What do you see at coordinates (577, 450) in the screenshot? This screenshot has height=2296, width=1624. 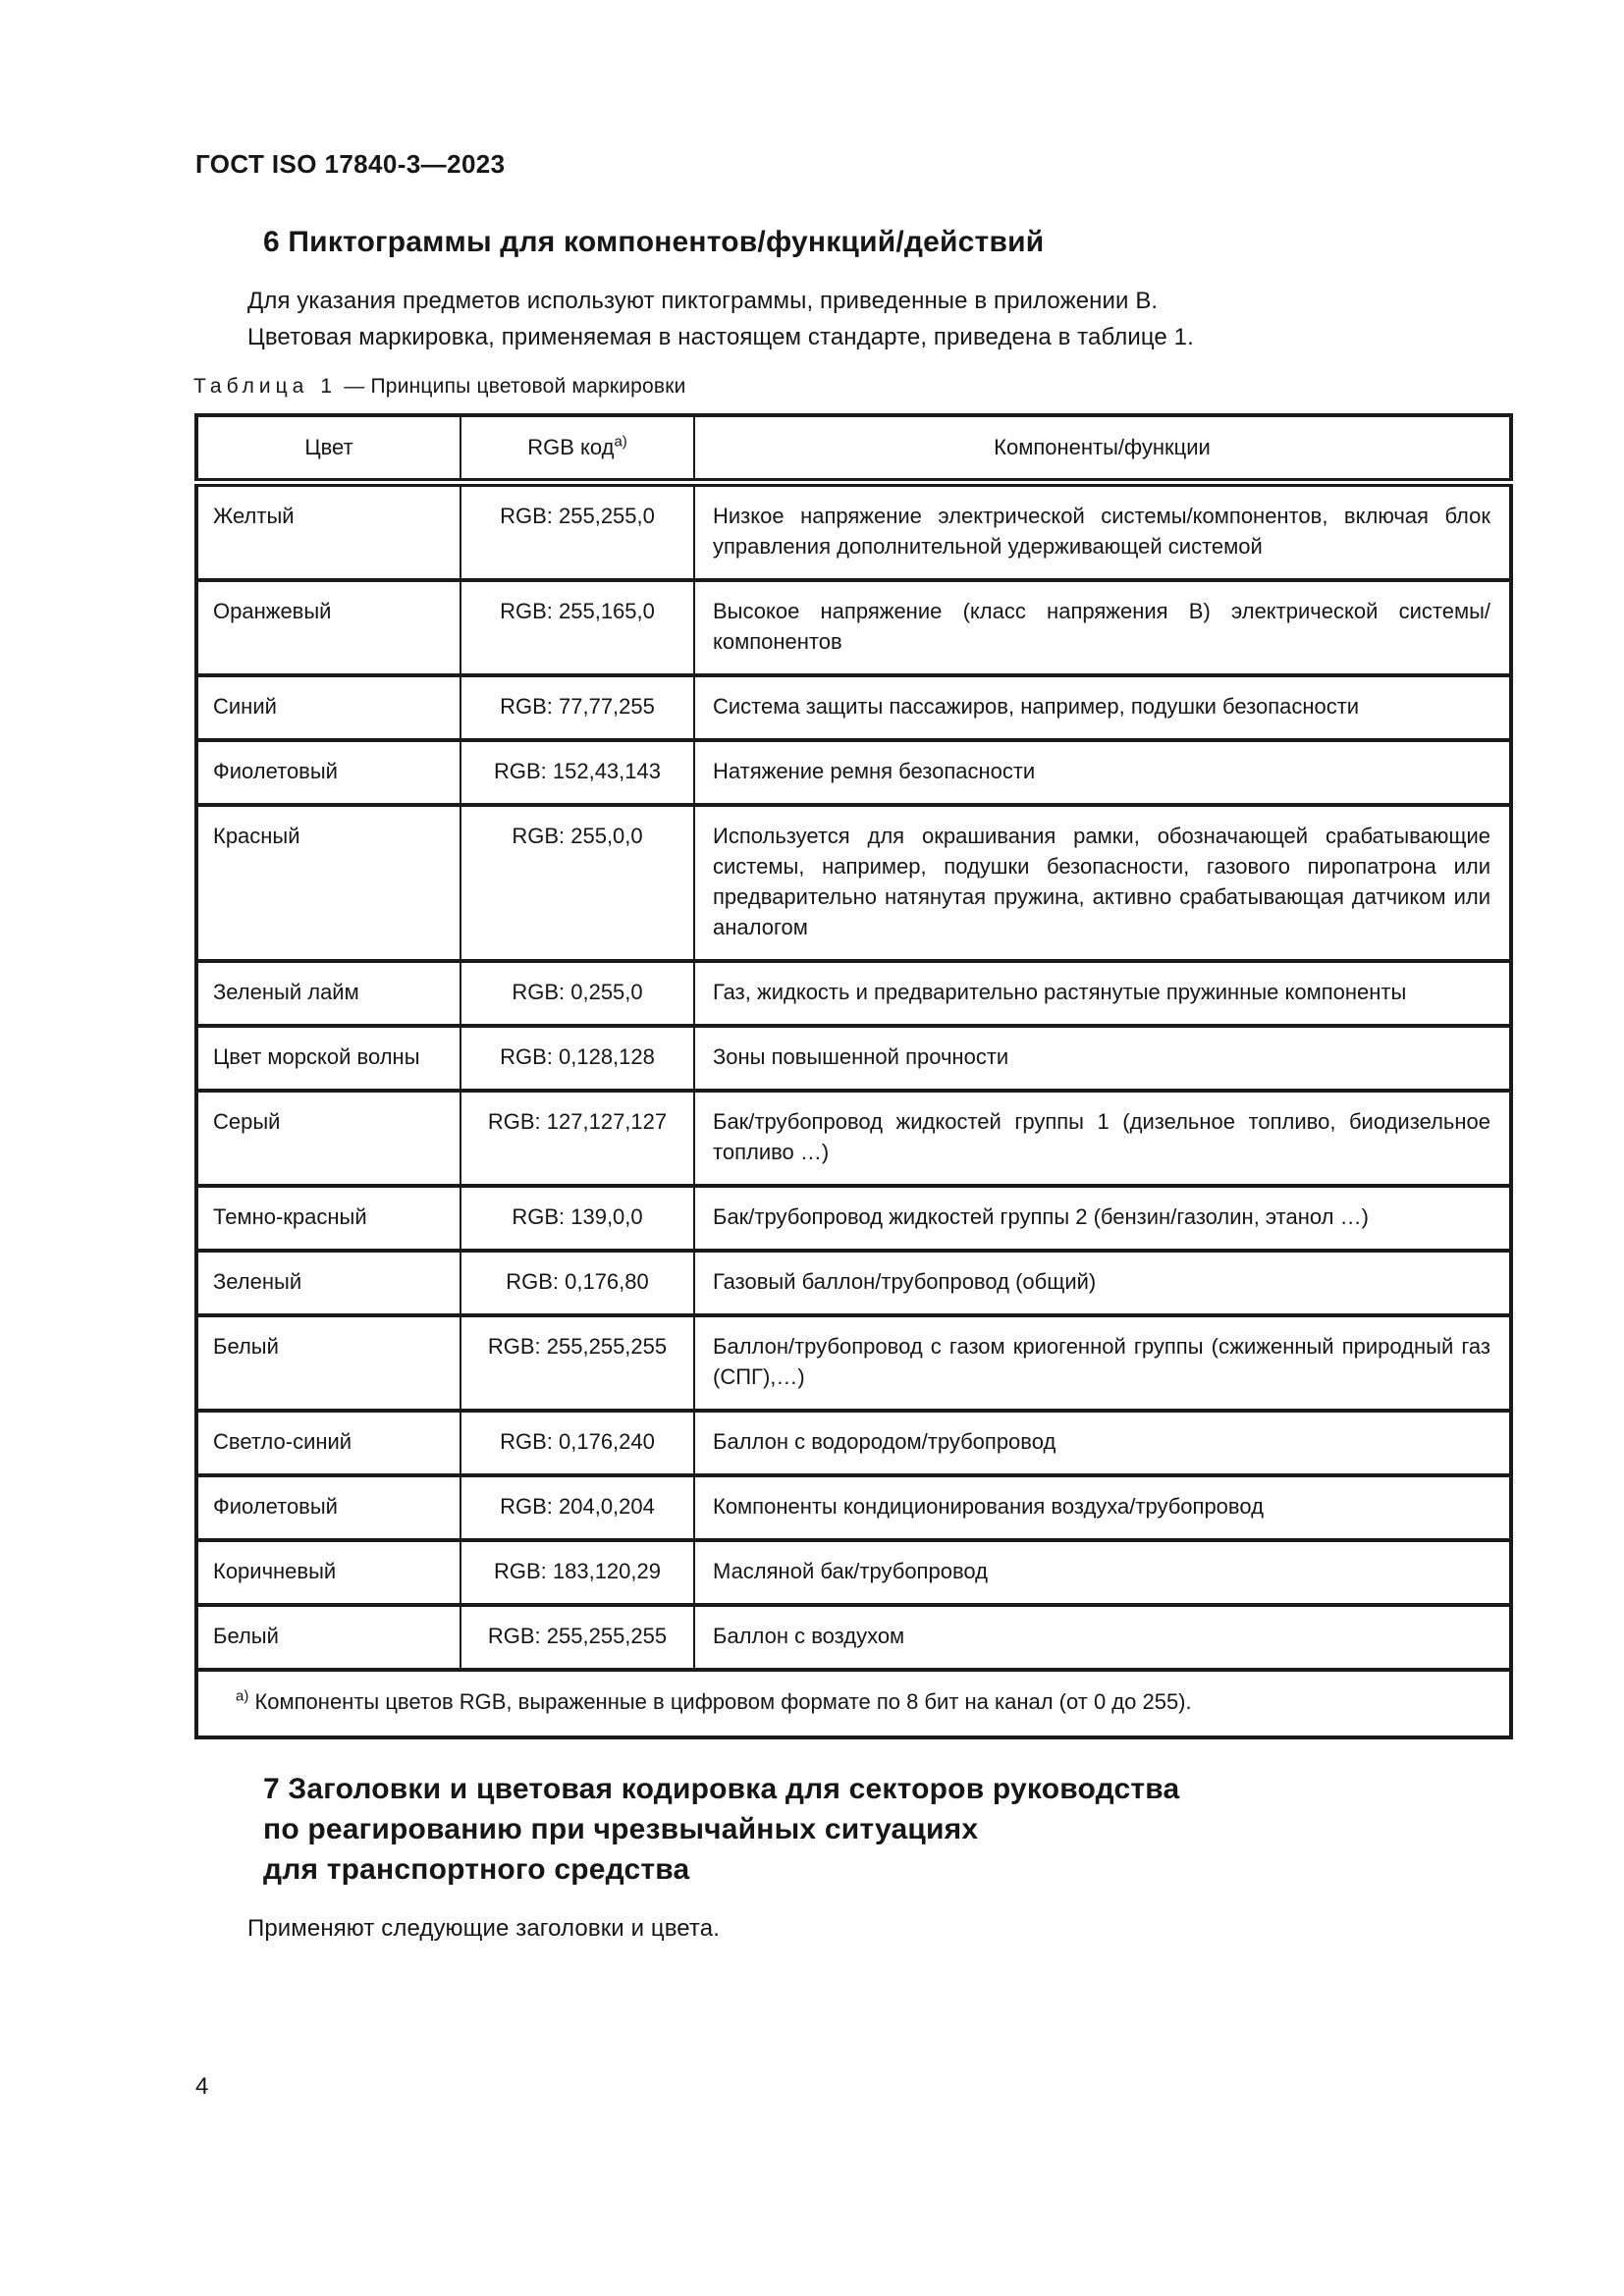 I see `column-header-rgb: RGB кода)` at bounding box center [577, 450].